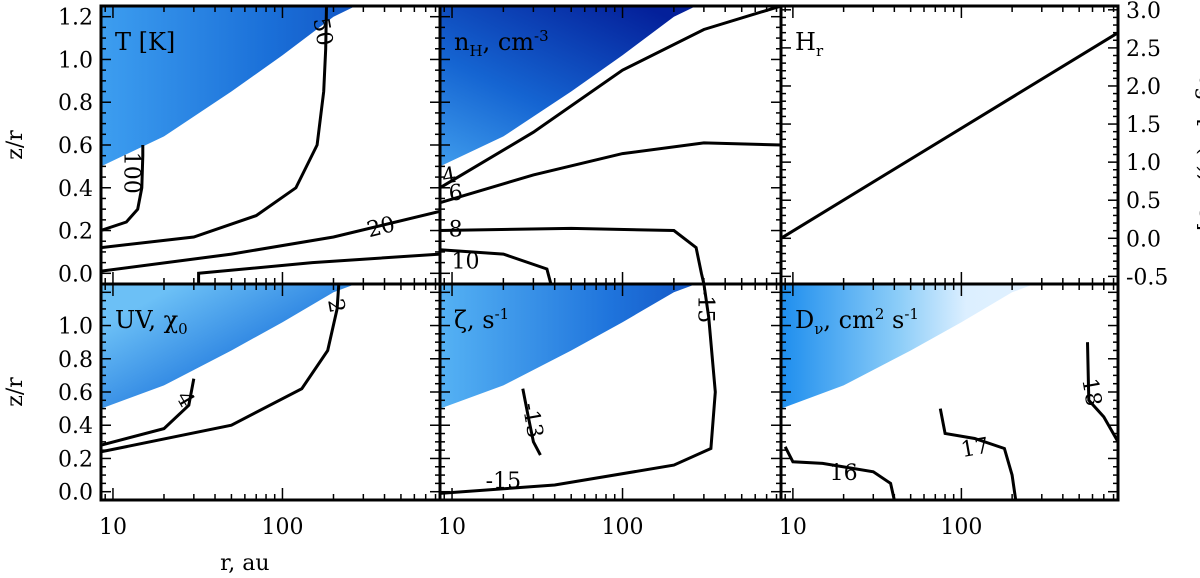 The width and height of the screenshot is (1200, 578). I want to click on contour-line--15, so click(578, 389).